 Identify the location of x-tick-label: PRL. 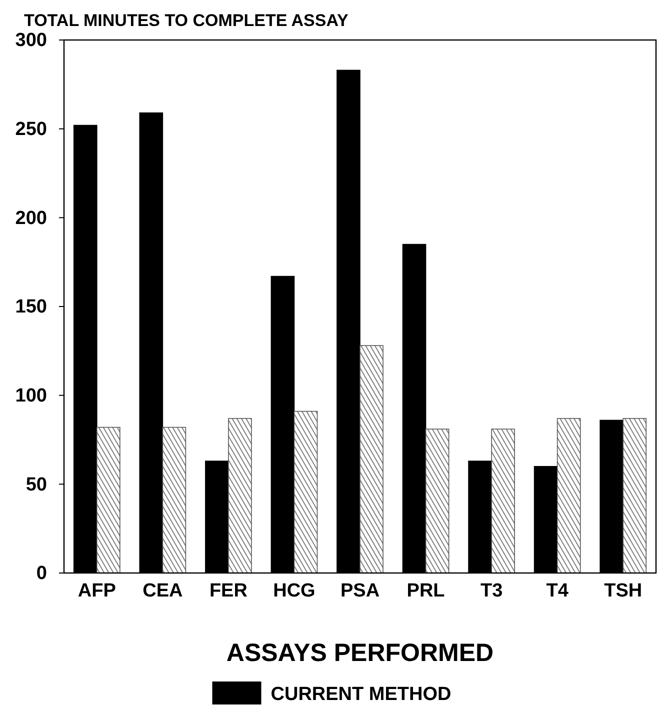
(426, 591).